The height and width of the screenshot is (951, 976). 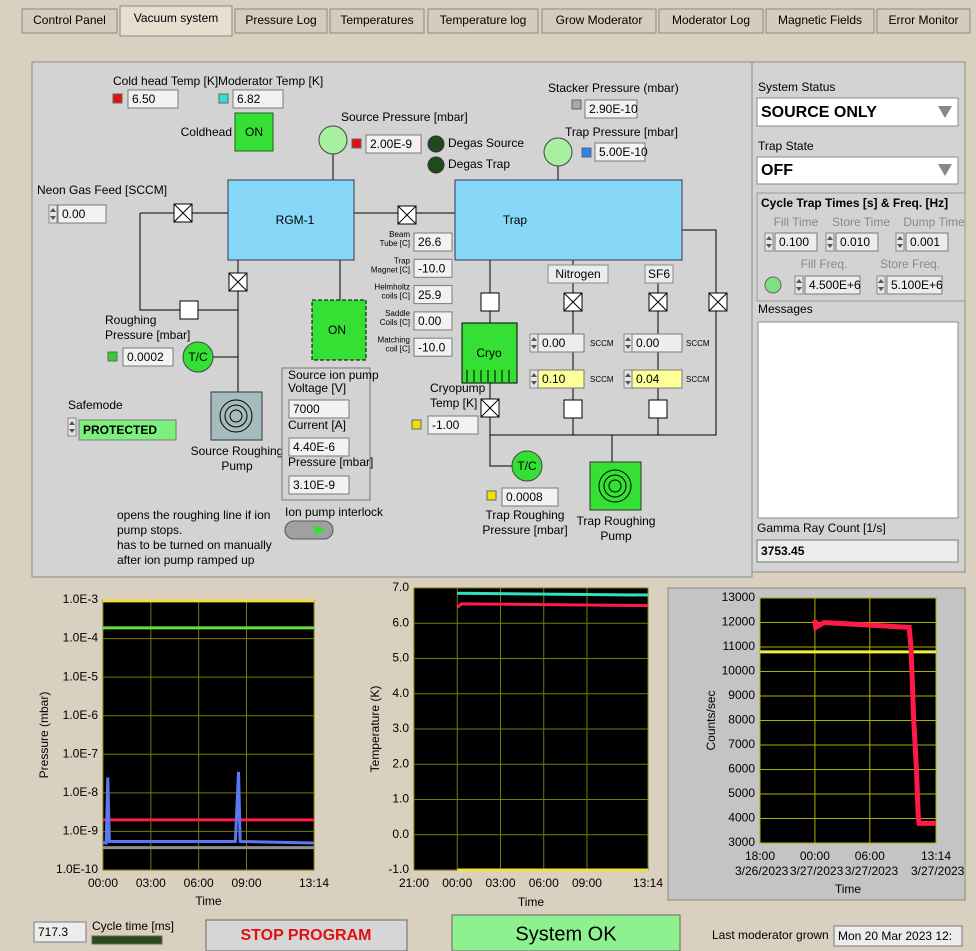 What do you see at coordinates (147, 335) in the screenshot?
I see `label: Pressure [mbar]` at bounding box center [147, 335].